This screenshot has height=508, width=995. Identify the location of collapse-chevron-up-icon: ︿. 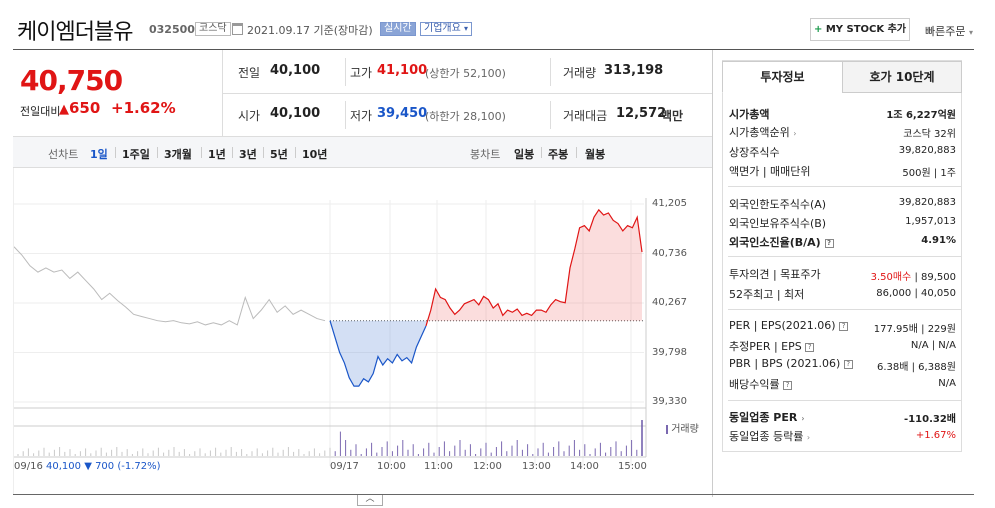
(370, 500).